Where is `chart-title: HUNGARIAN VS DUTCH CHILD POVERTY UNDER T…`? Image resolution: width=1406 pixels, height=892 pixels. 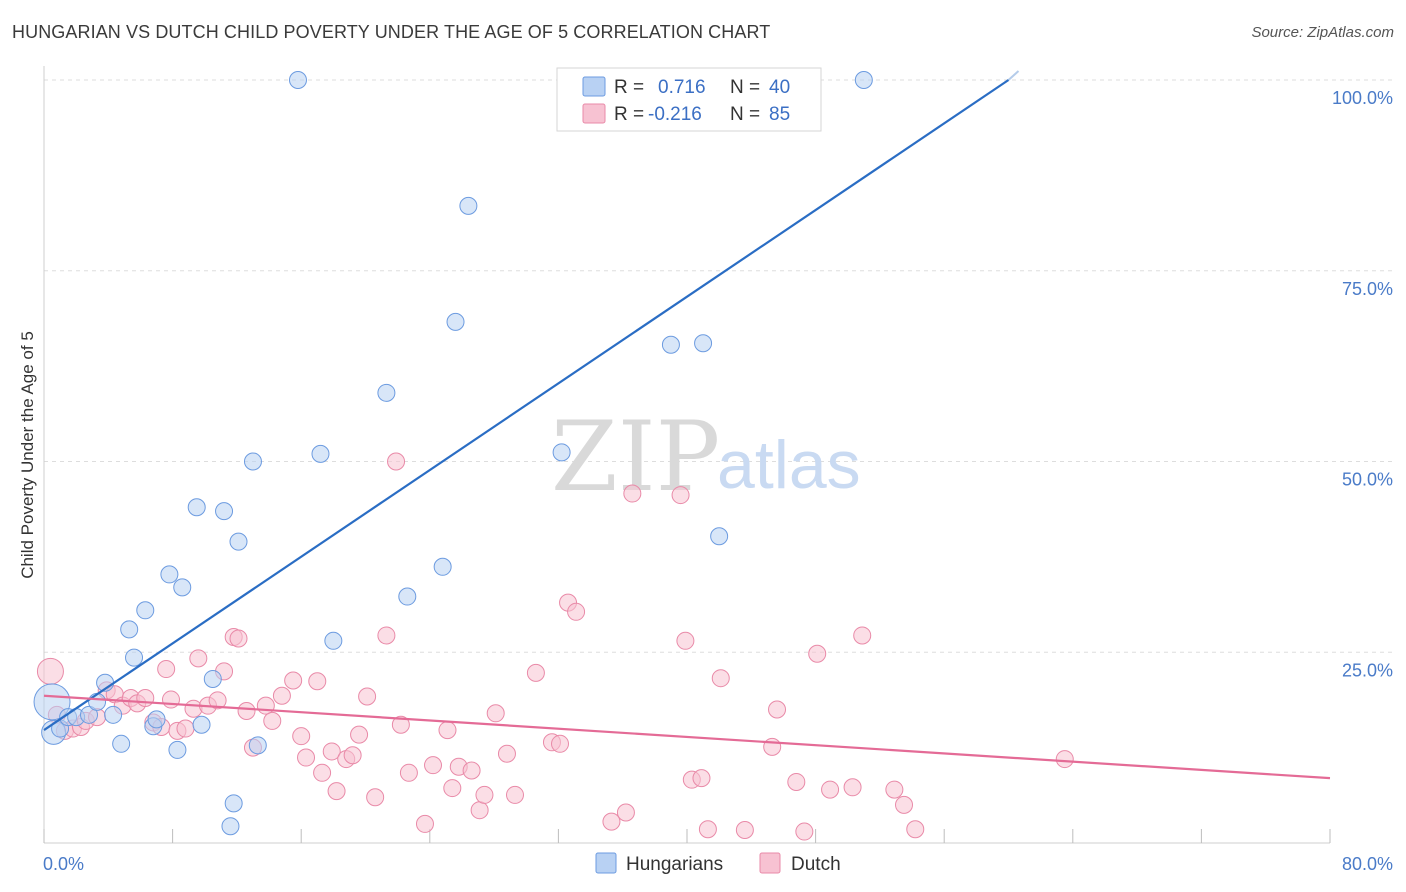 chart-title: HUNGARIAN VS DUTCH CHILD POVERTY UNDER T… is located at coordinates (391, 32).